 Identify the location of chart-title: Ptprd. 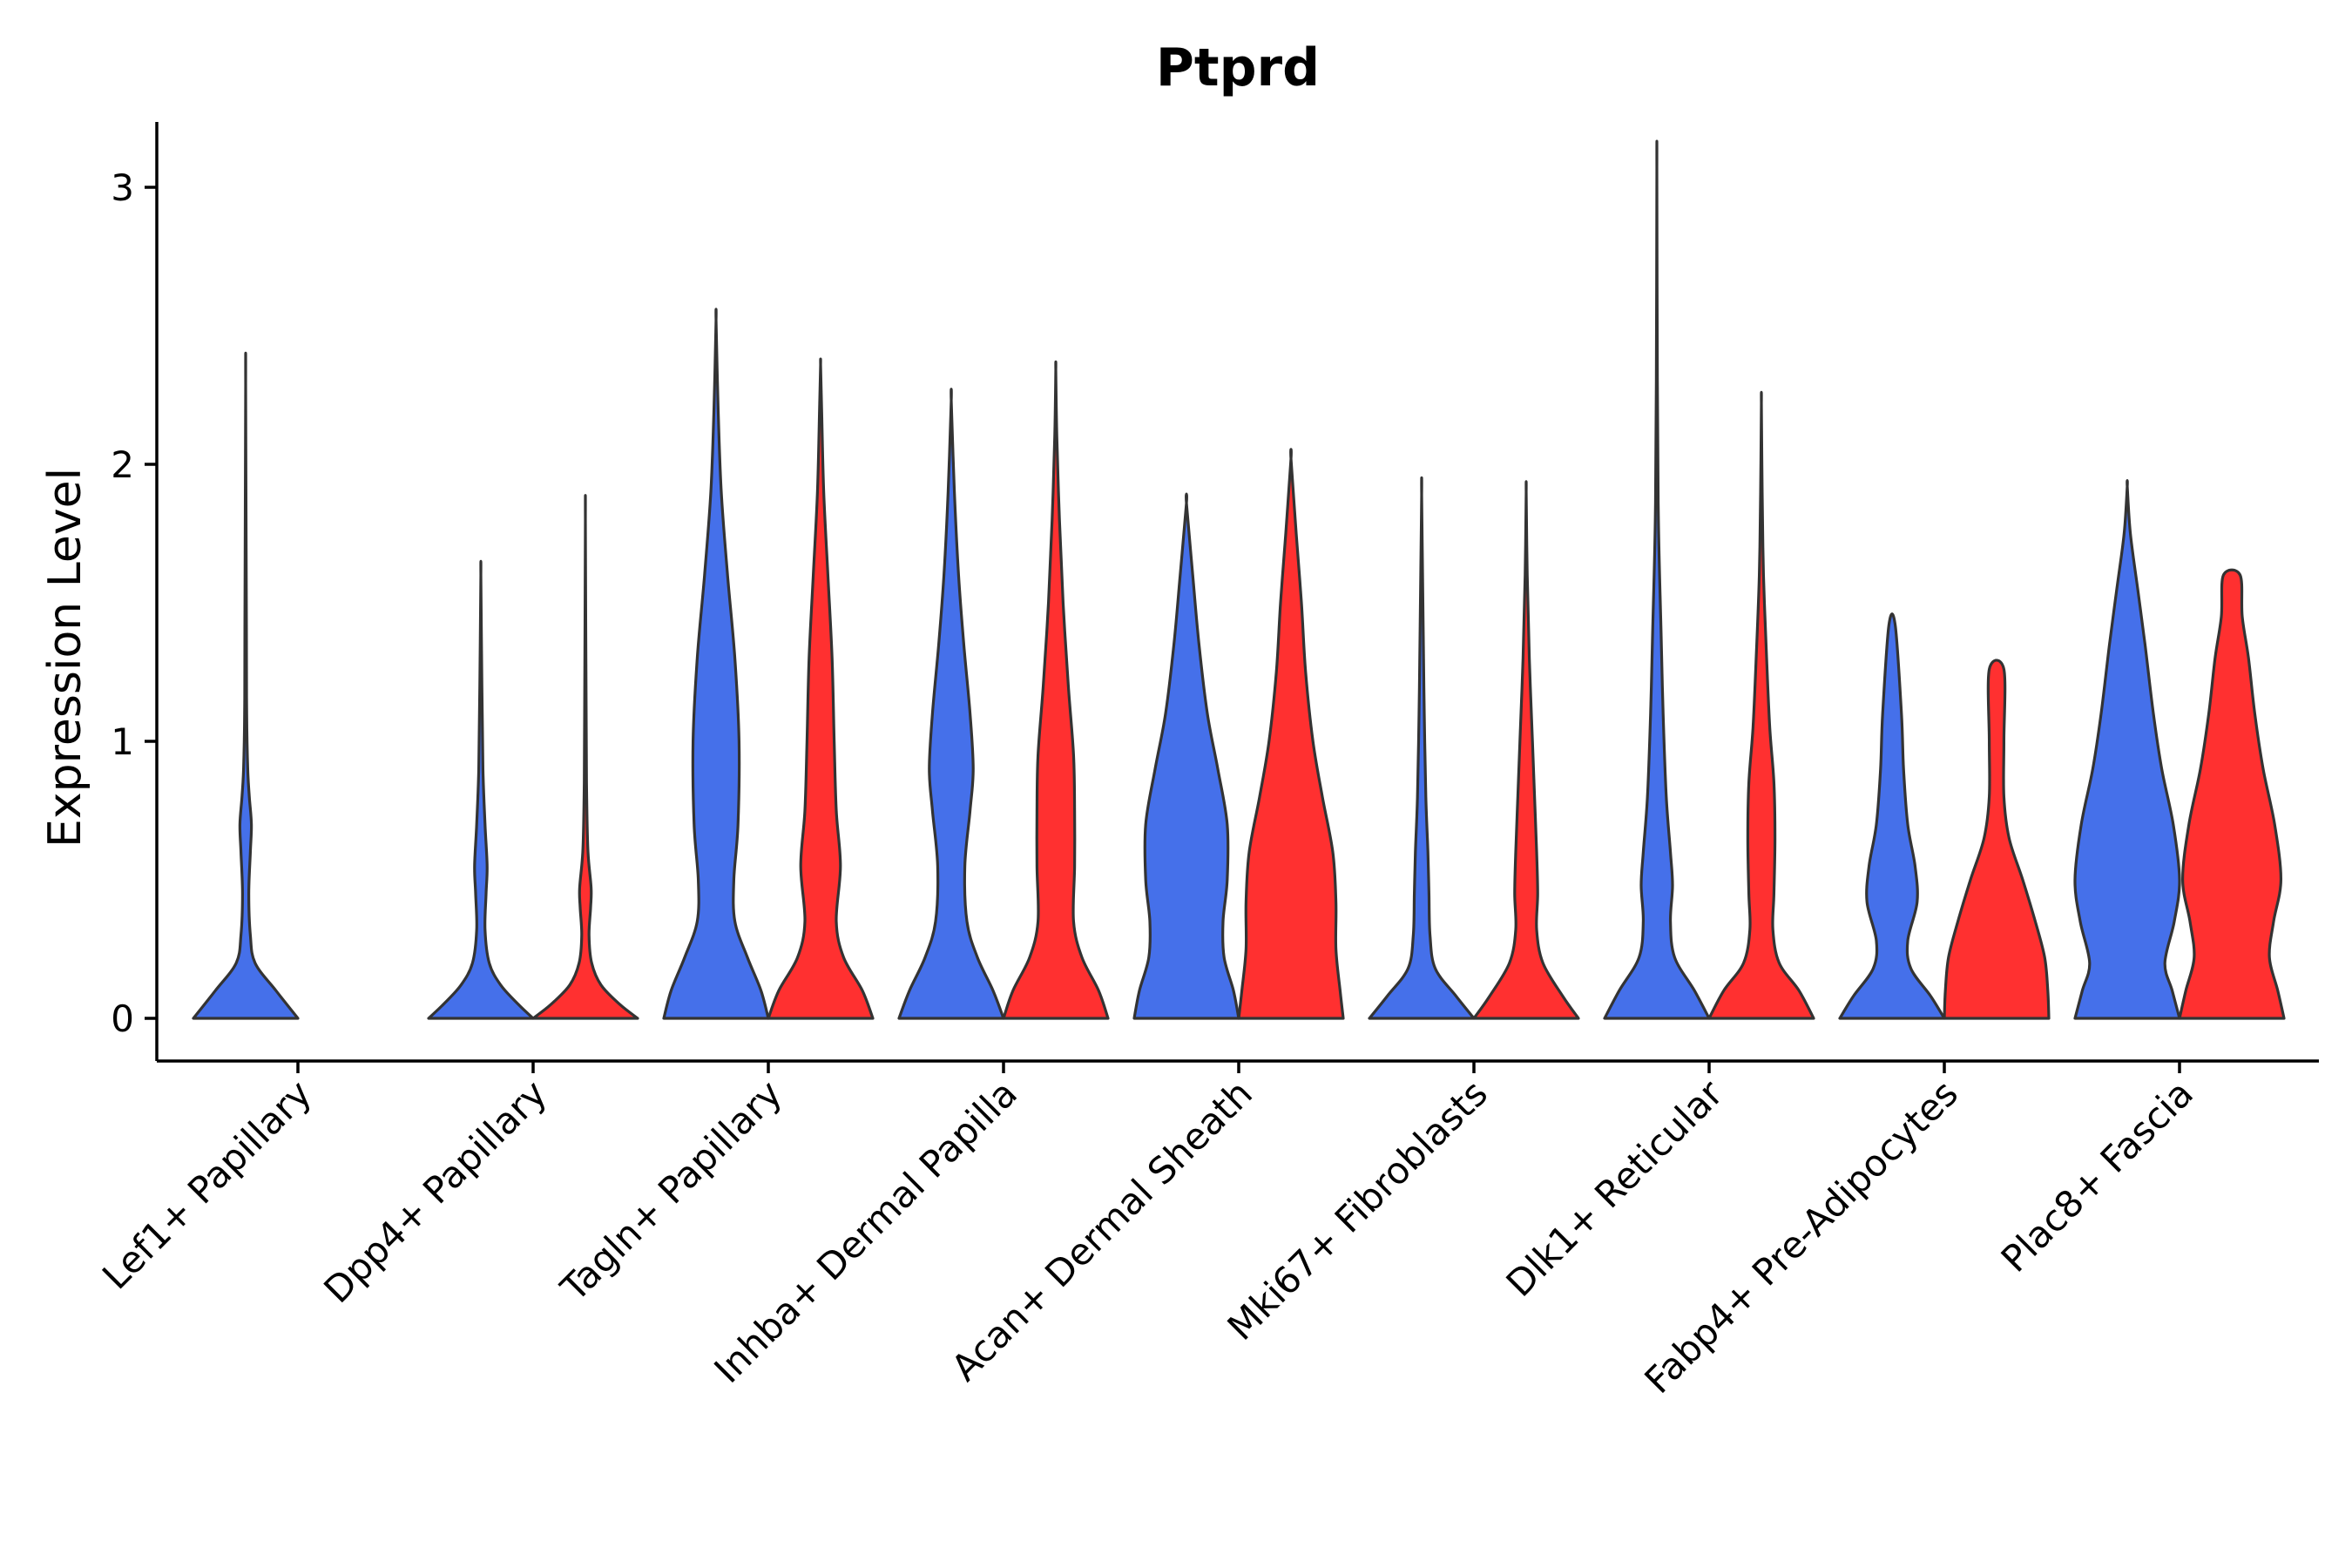
(1238, 67).